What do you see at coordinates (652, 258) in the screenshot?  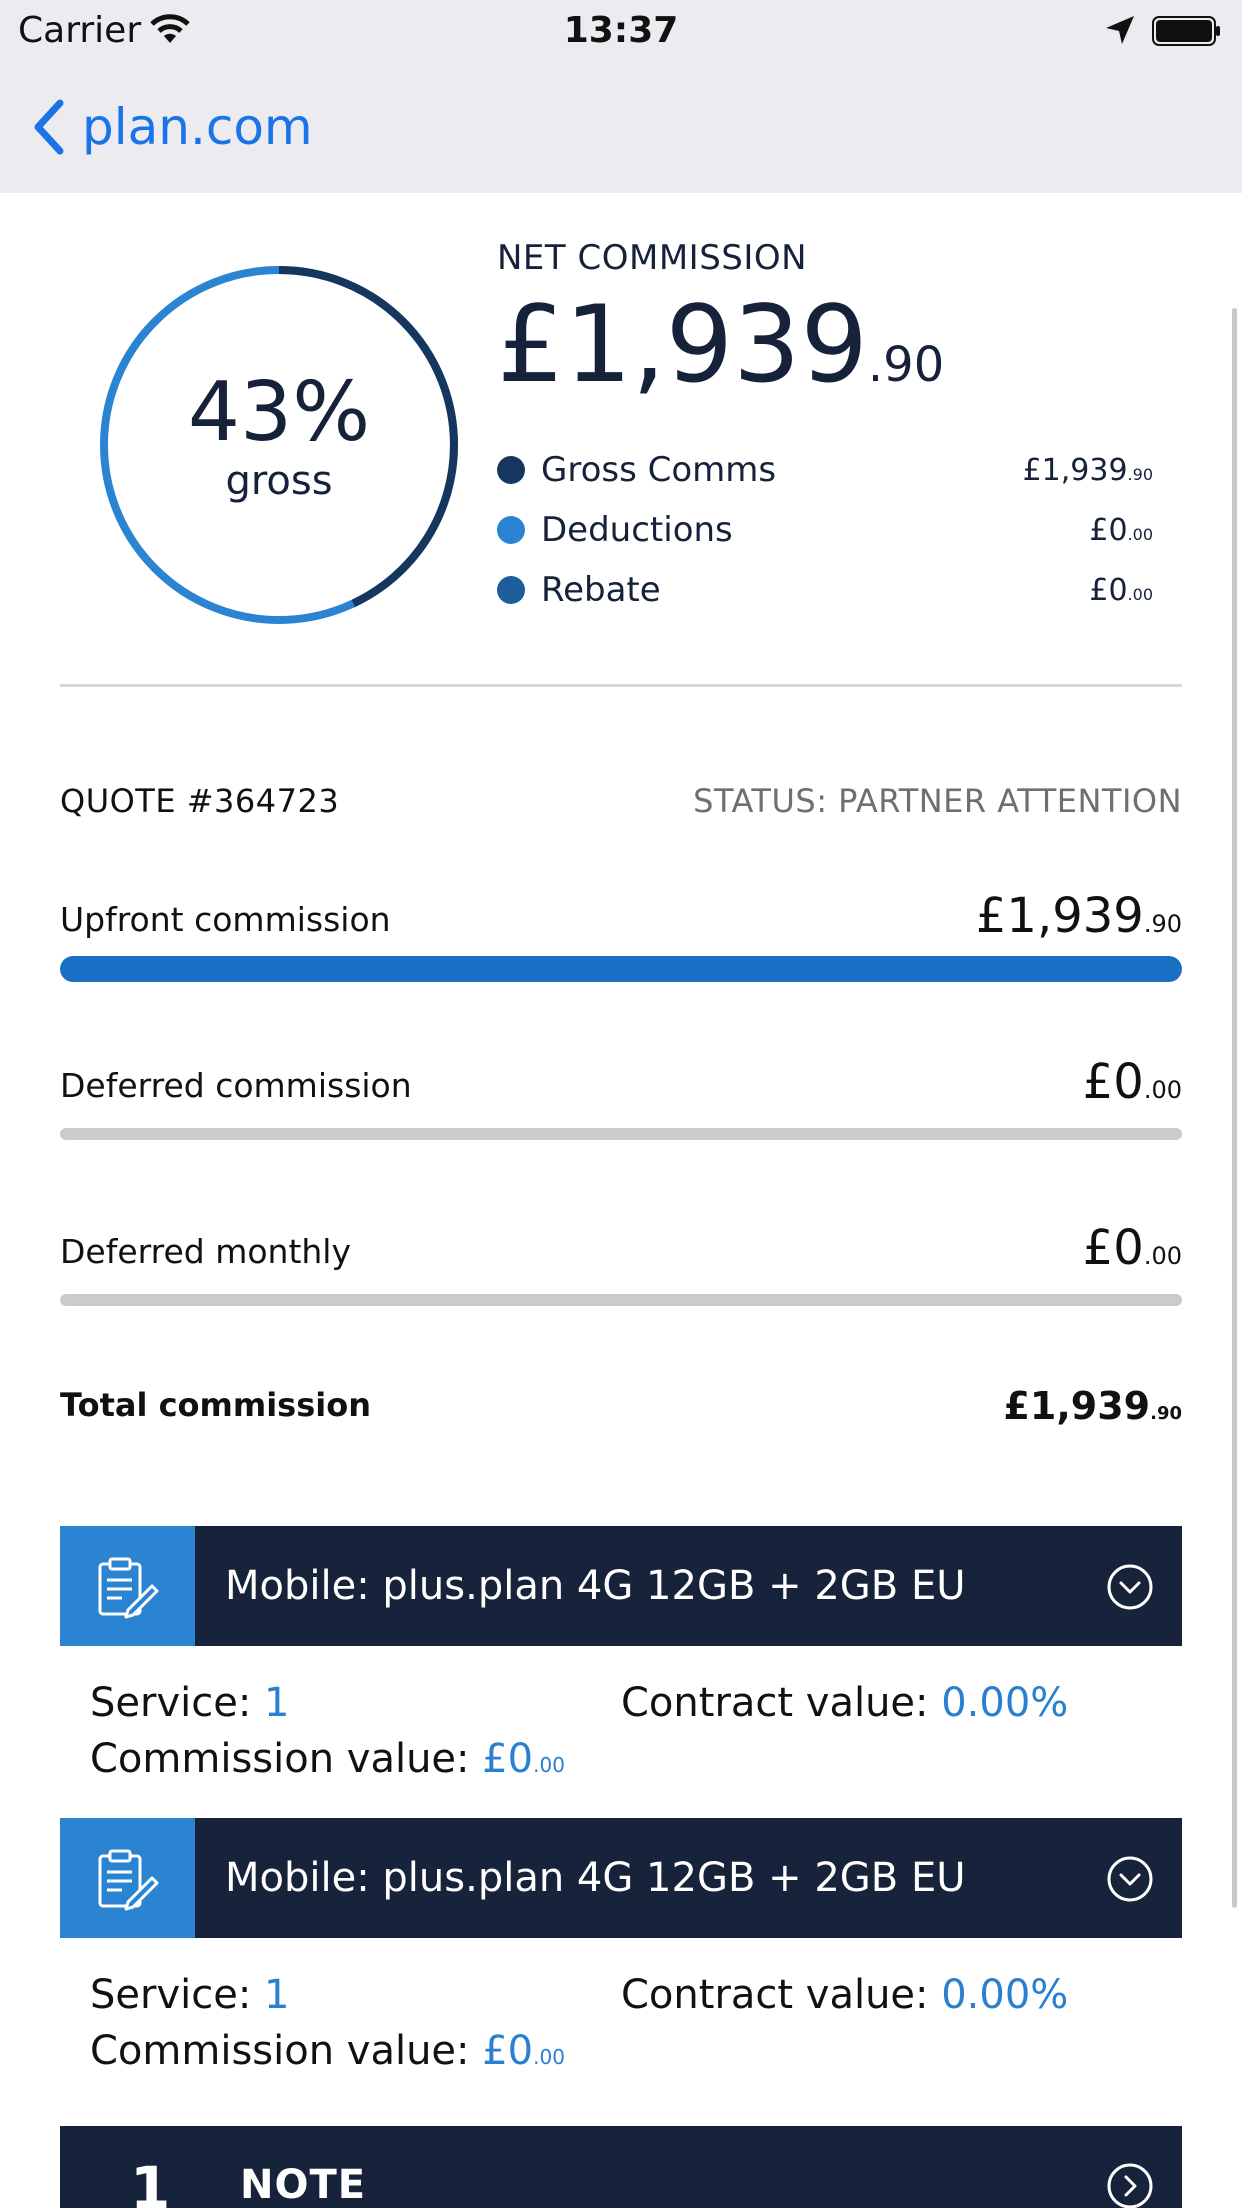 I see `net-commission-label: NET COMMISSION` at bounding box center [652, 258].